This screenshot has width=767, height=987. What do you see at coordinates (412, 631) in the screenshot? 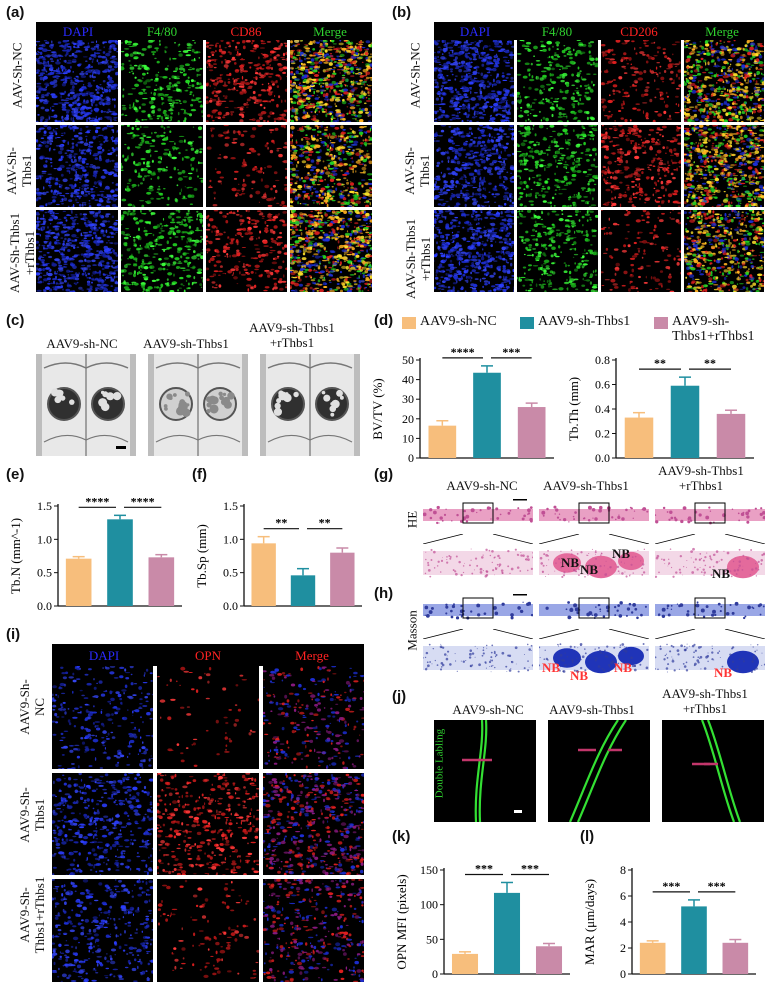
I see `panel-h-row-label: Masson` at bounding box center [412, 631].